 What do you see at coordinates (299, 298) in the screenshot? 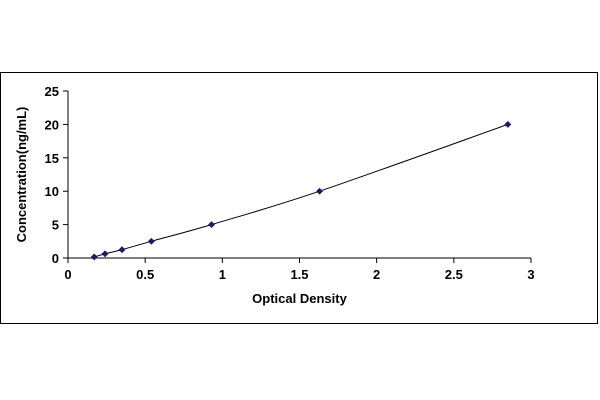
I see `x-axis-title: Optical Density` at bounding box center [299, 298].